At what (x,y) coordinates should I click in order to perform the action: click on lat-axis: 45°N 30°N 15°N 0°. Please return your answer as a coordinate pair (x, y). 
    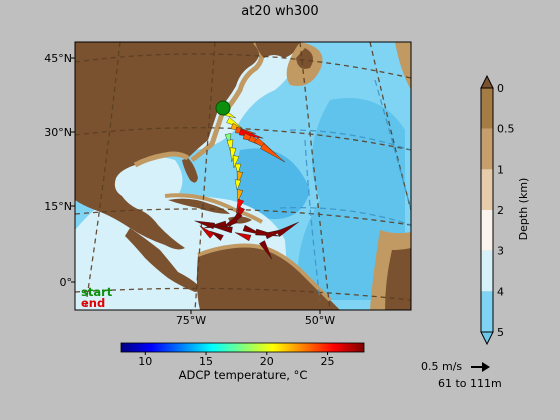
    Looking at the image, I should click on (59, 170).